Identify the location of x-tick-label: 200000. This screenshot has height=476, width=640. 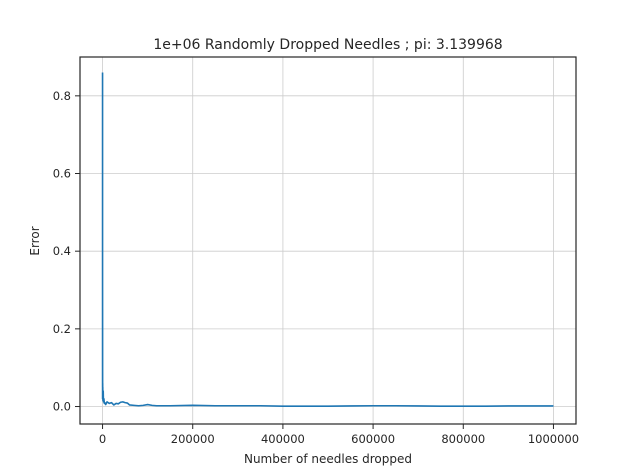
(193, 439).